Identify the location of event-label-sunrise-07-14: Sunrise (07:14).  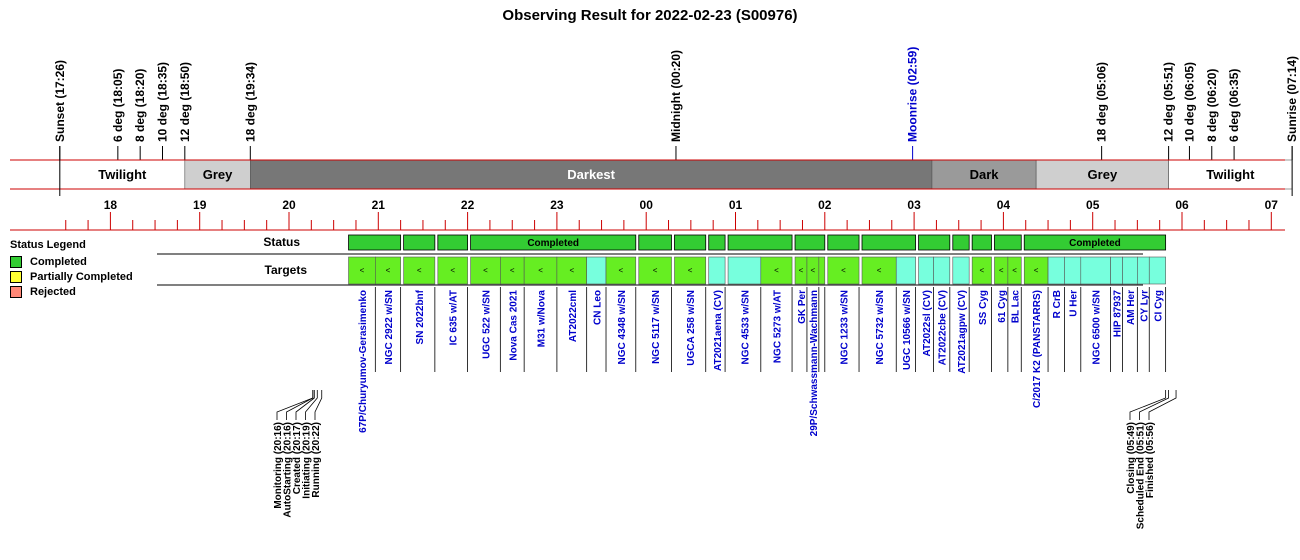
(1292, 99).